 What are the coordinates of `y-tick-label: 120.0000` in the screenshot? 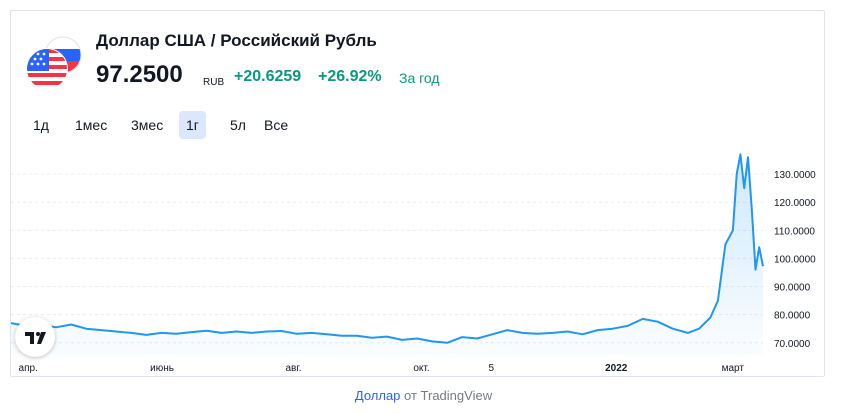 It's located at (795, 203).